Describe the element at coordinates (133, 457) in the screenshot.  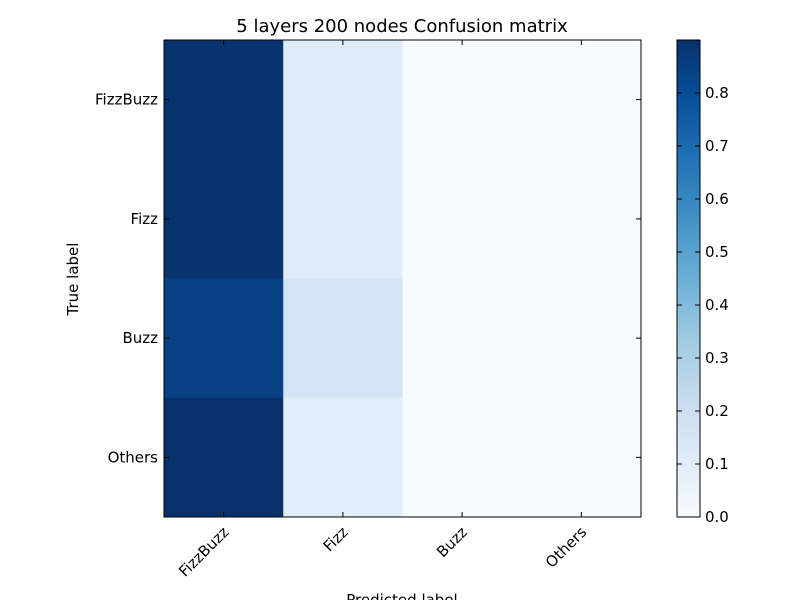
I see `y-tick-label: Others` at that location.